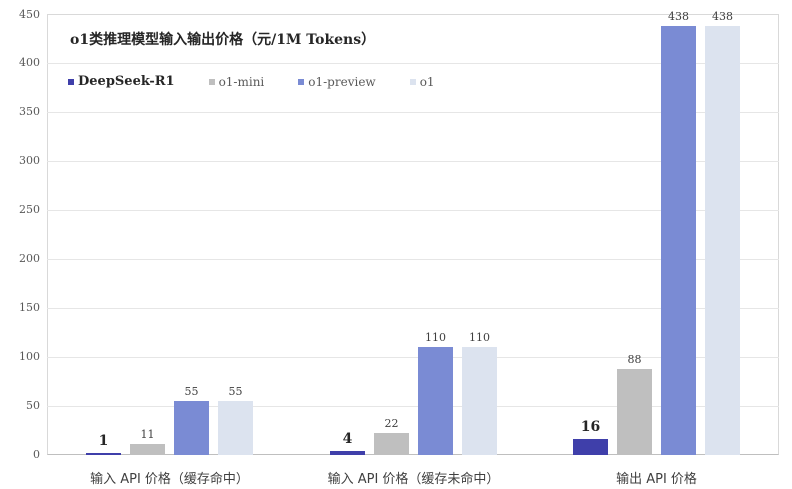  I want to click on y-tick-label: 450, so click(29, 14).